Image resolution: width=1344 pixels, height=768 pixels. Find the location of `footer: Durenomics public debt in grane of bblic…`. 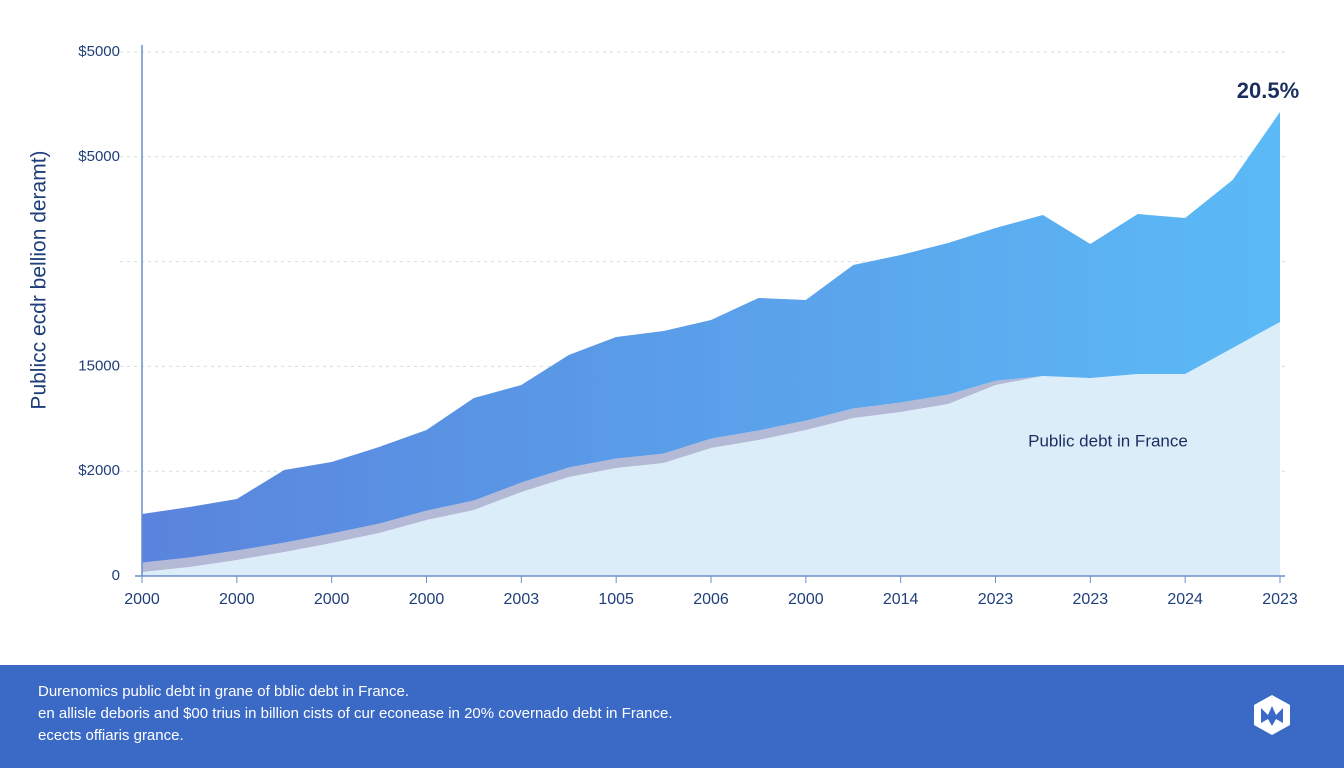

footer: Durenomics public debt in grane of bblic… is located at coordinates (672, 716).